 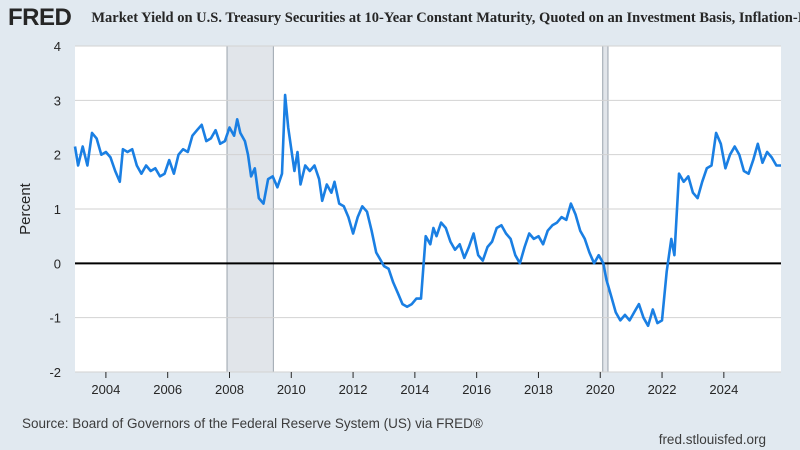 What do you see at coordinates (57, 209) in the screenshot?
I see `y-tick-label: 1` at bounding box center [57, 209].